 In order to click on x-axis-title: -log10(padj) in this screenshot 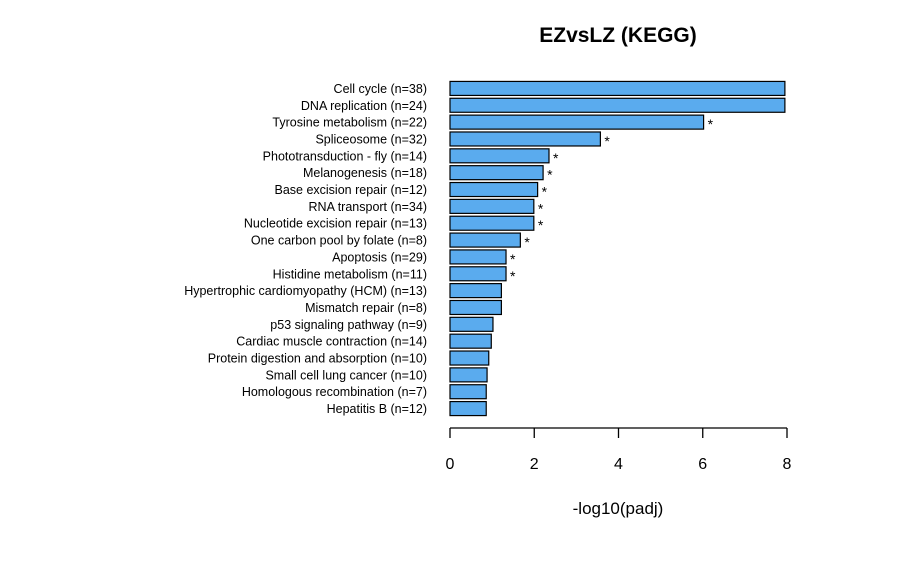, I will do `click(618, 508)`.